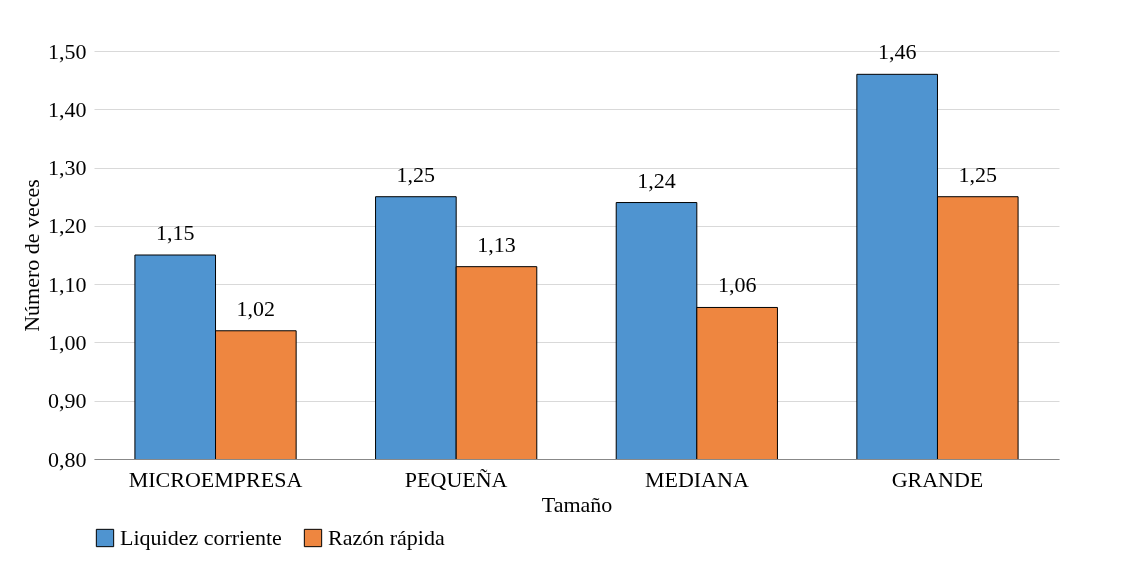 The width and height of the screenshot is (1127, 584). What do you see at coordinates (215, 479) in the screenshot?
I see `x-tick-label: MICROEMPRESA` at bounding box center [215, 479].